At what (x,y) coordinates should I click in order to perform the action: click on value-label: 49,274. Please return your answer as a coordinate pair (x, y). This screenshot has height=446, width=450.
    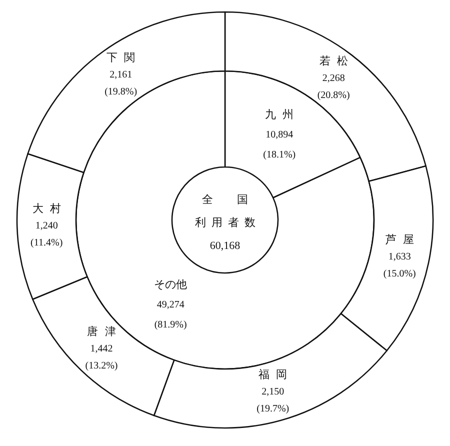
    Looking at the image, I should click on (170, 305).